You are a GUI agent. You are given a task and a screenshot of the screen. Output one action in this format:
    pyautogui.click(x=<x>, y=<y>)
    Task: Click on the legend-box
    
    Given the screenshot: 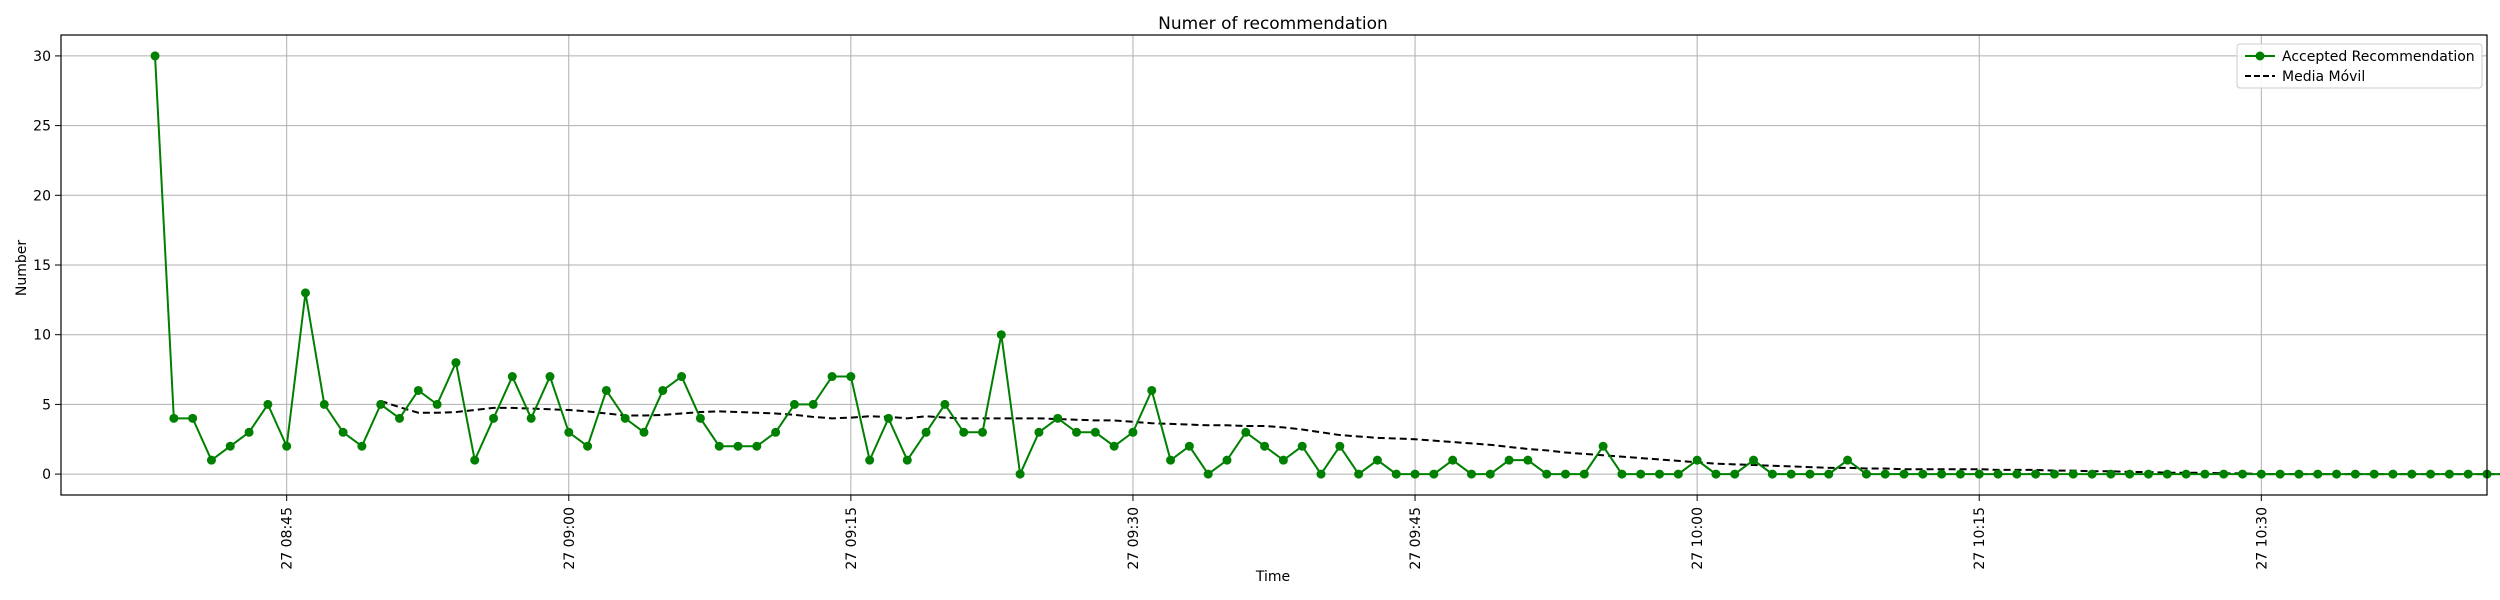 What is the action you would take?
    pyautogui.click(x=2359, y=66)
    